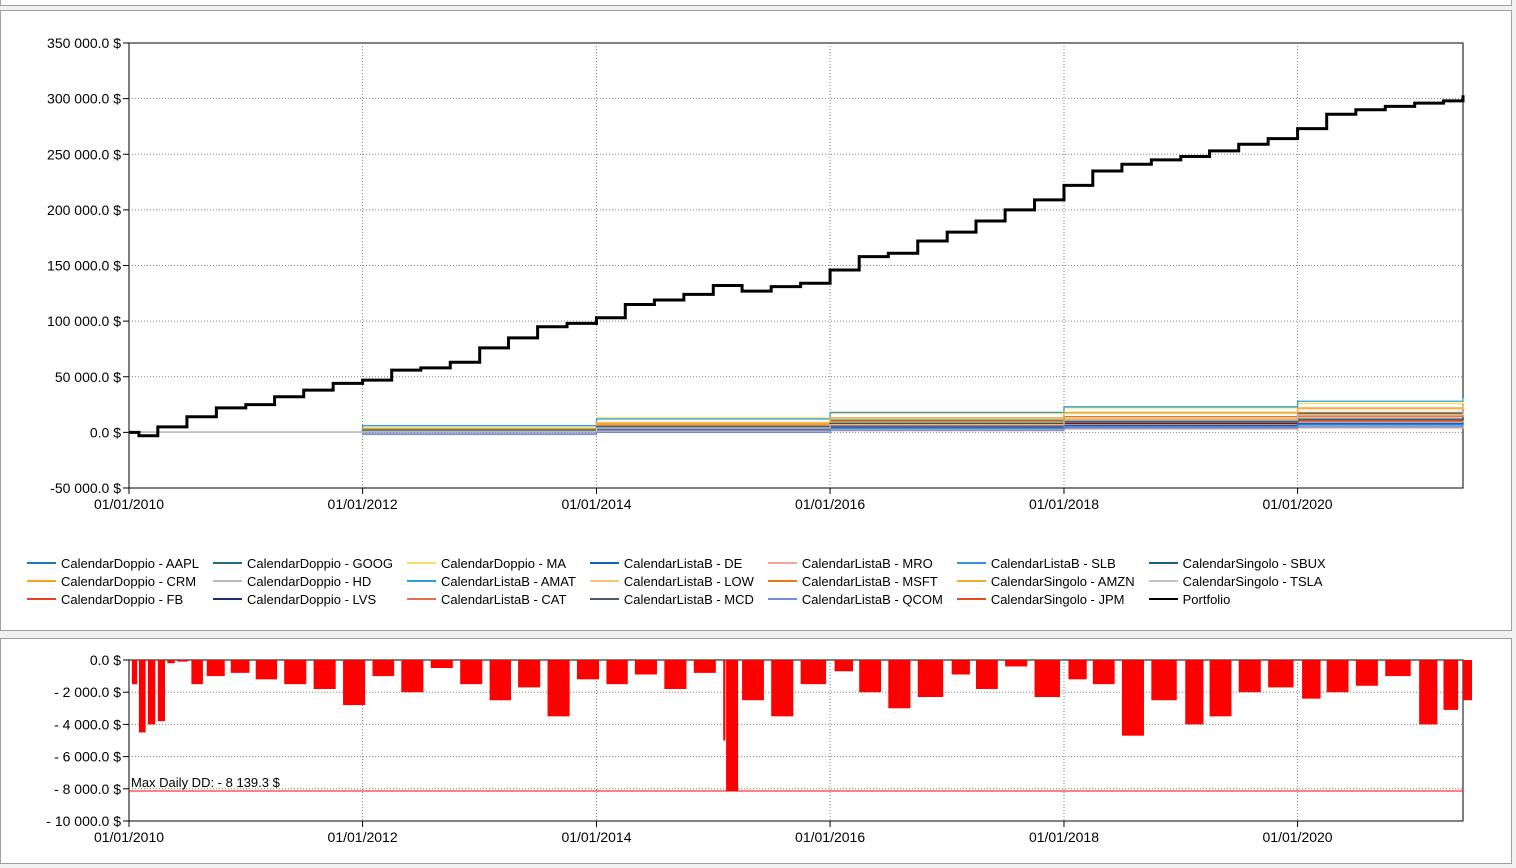 The image size is (1516, 868). I want to click on equity-y-tick-label: 350 000.0 $, so click(84, 43).